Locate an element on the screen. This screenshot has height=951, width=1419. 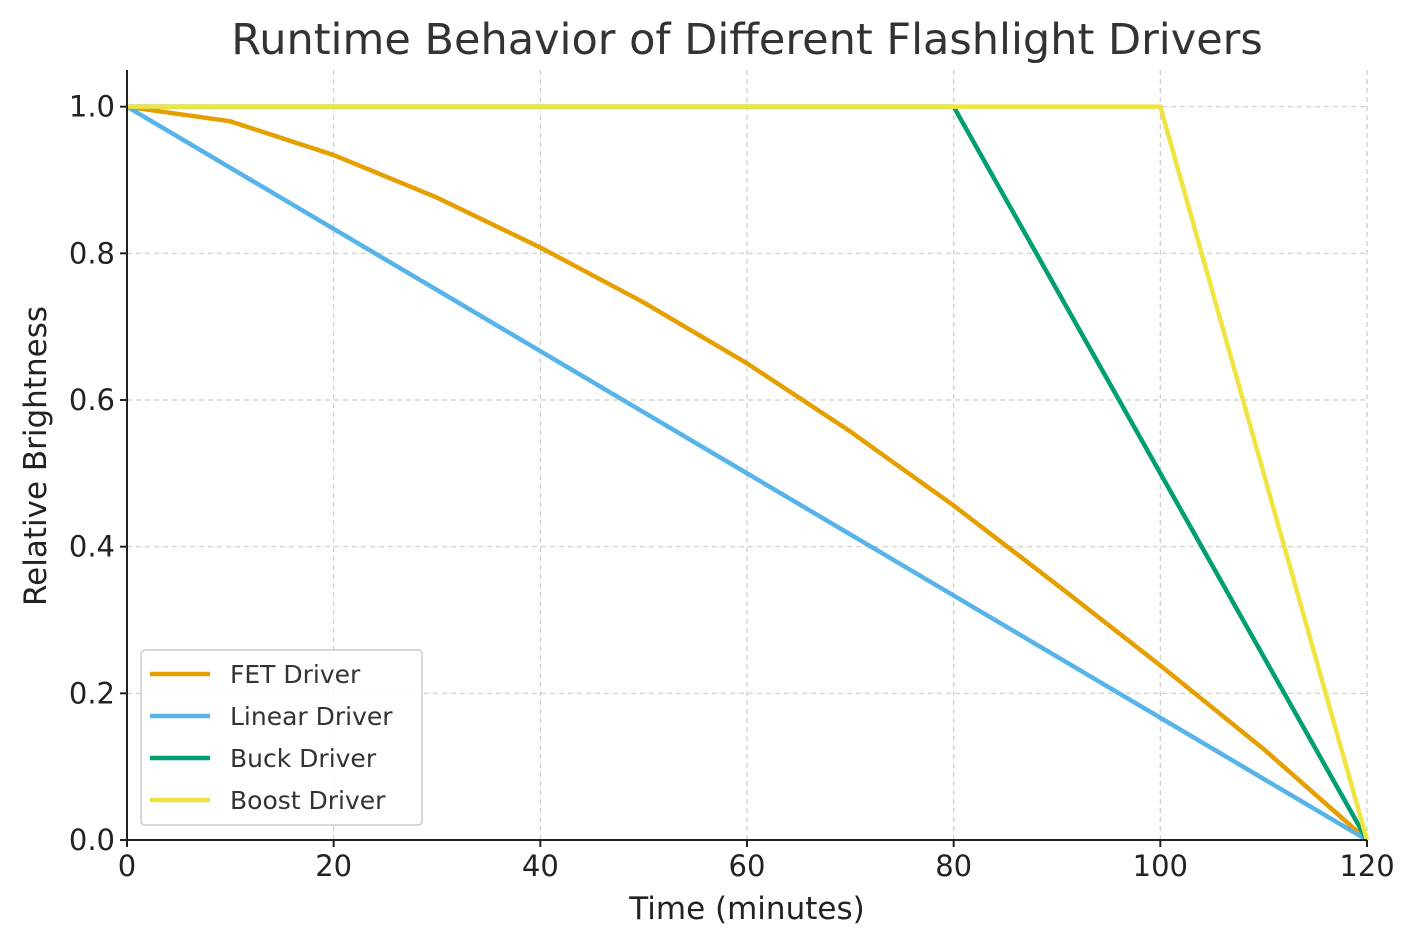
x-tick-label: 0 is located at coordinates (127, 866).